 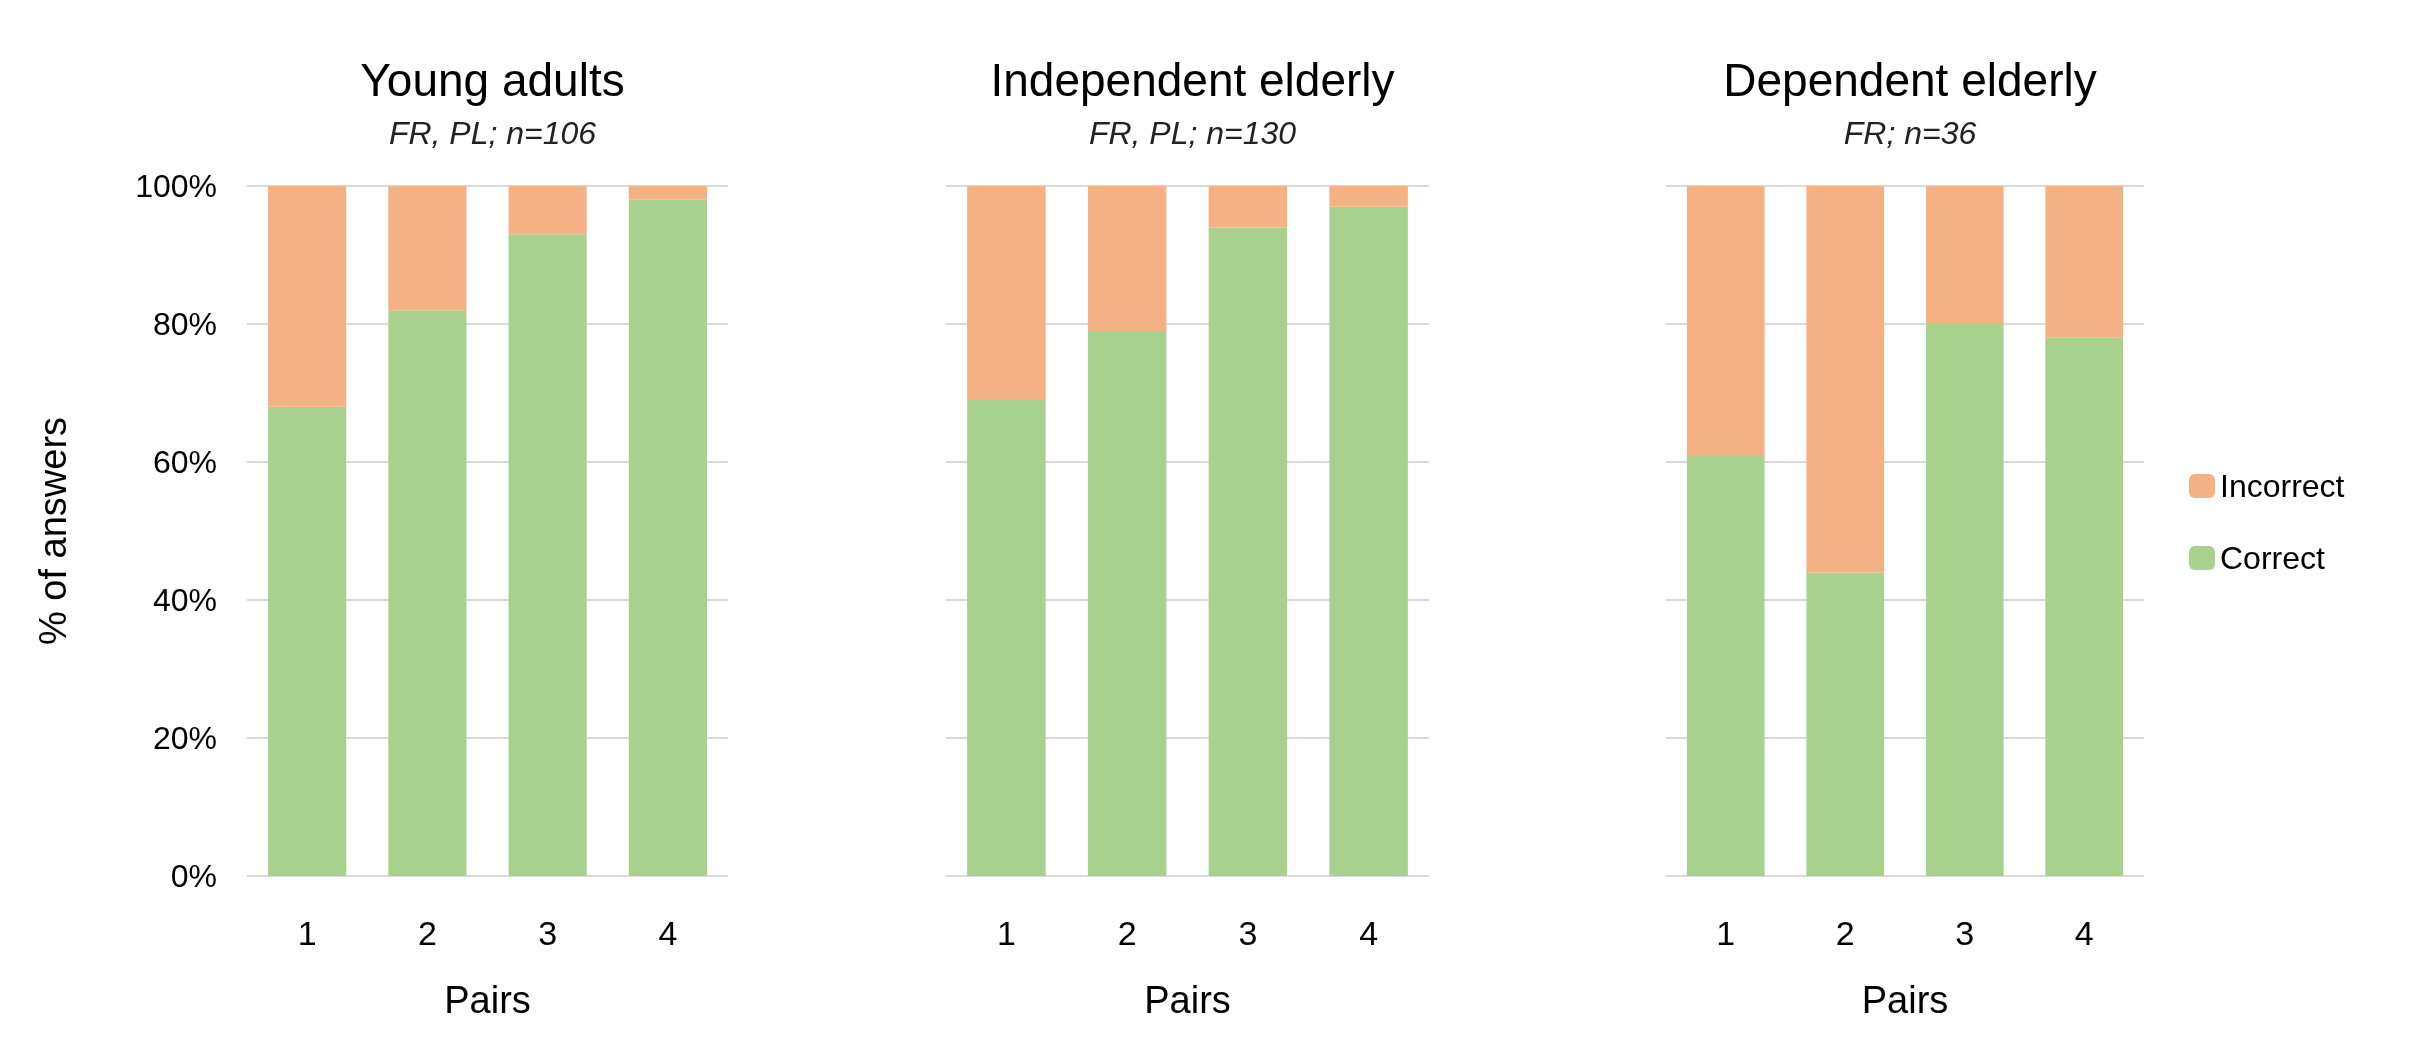 What do you see at coordinates (184, 600) in the screenshot?
I see `y-tick-label: 40%` at bounding box center [184, 600].